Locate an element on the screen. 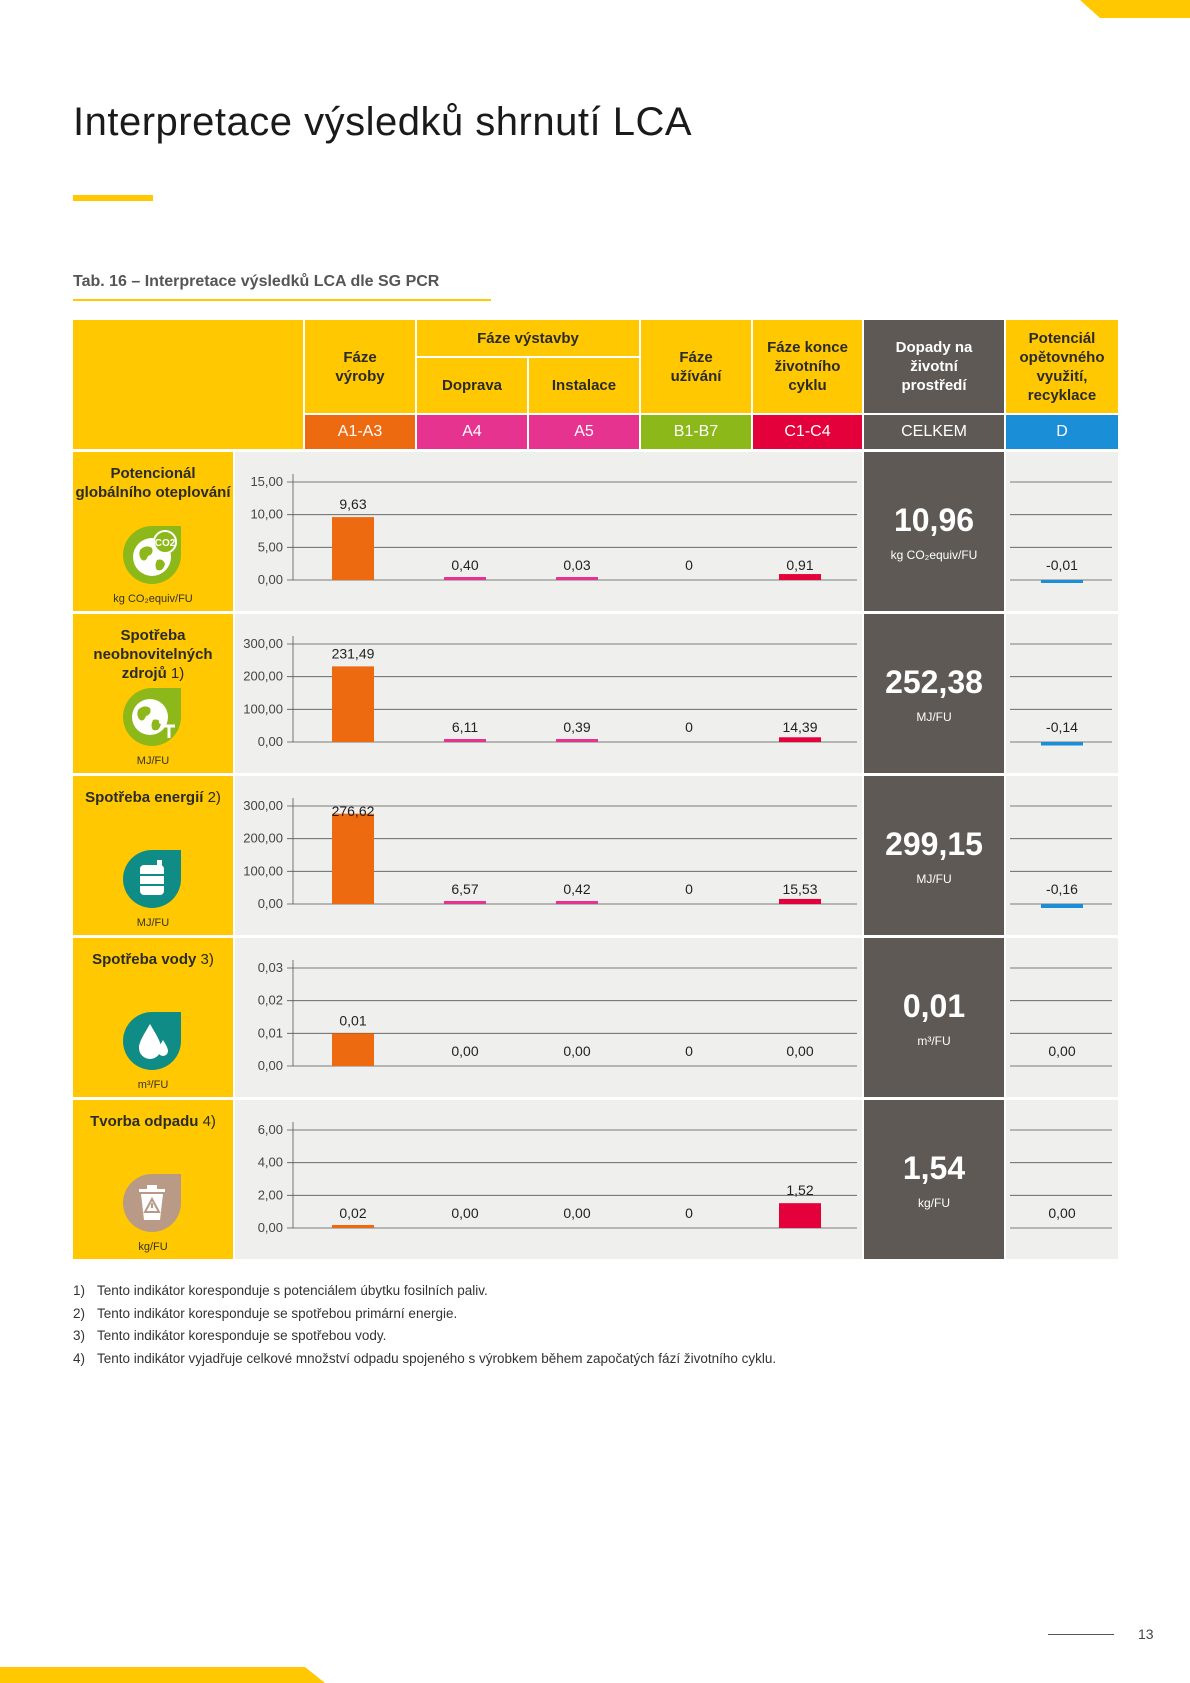 The width and height of the screenshot is (1190, 1683). indicator-waste: Tvorba odpadu 4) kg/FU is located at coordinates (153, 1179).